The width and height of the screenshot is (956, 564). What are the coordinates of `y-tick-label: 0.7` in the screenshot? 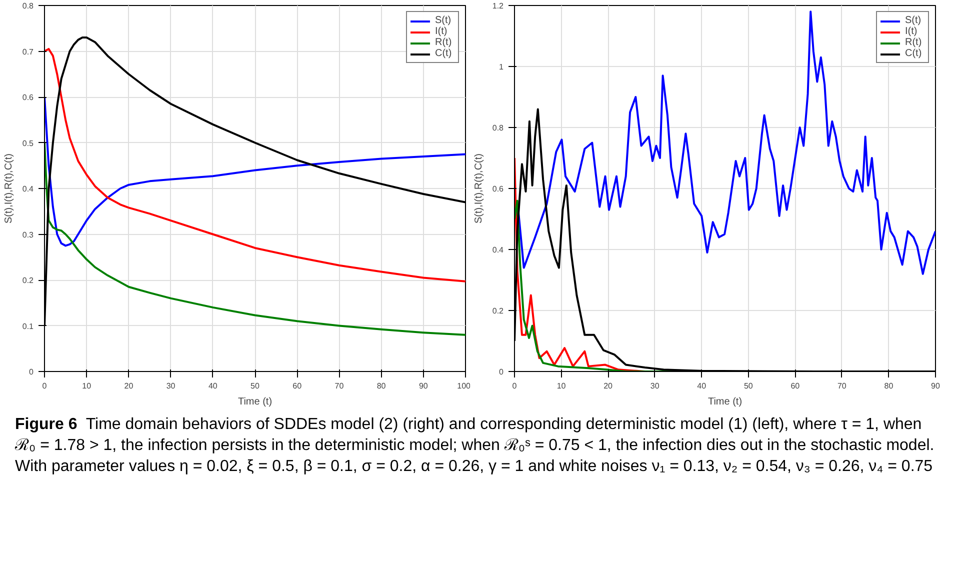 It's located at (28, 51).